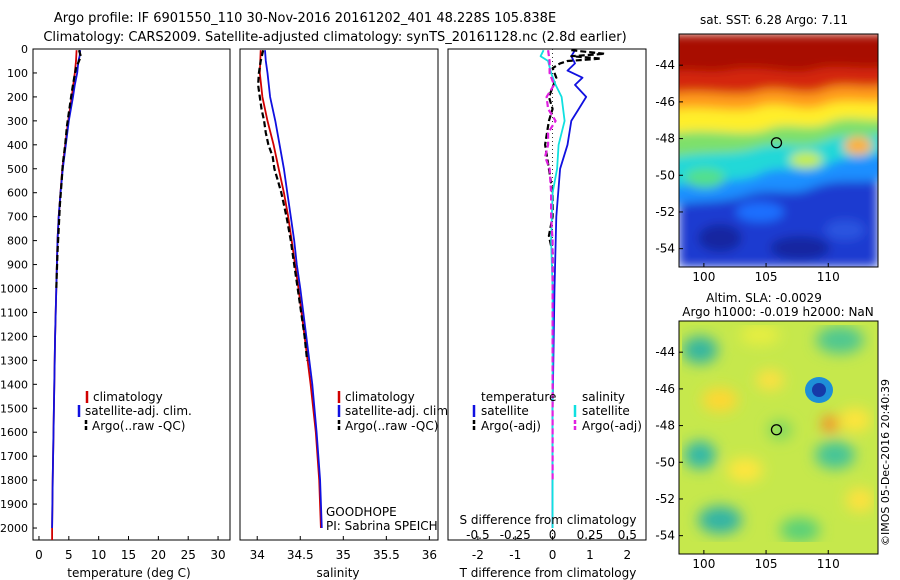 The image size is (900, 580). Describe the element at coordinates (17, 145) in the screenshot. I see `depth-tick-label: 400` at that location.